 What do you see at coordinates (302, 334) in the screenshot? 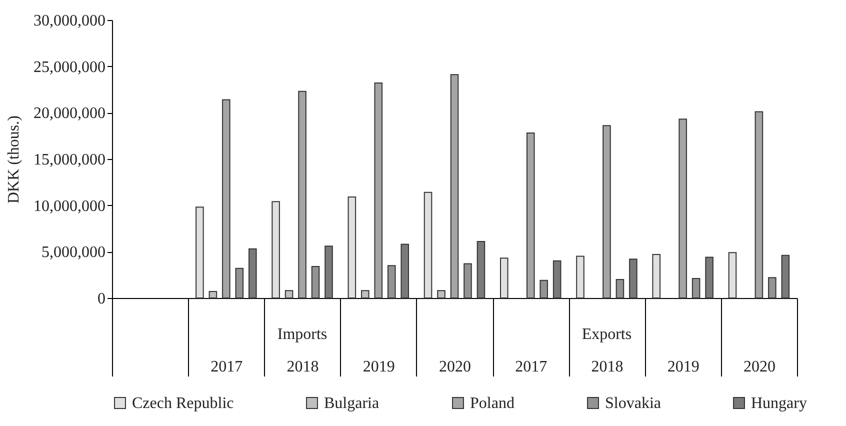
I see `text: Imports` at bounding box center [302, 334].